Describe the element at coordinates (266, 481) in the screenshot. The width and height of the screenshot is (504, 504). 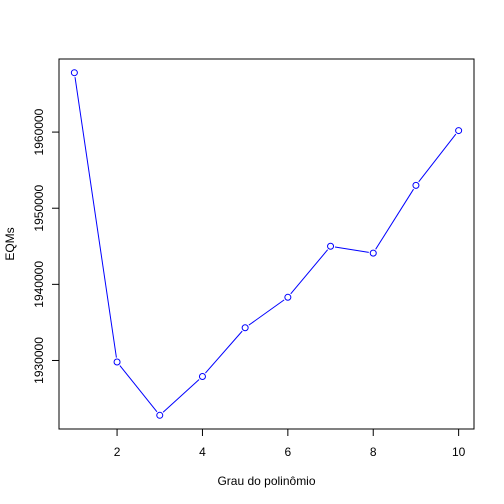
I see `x-axis-title: Grau do polinômio` at that location.